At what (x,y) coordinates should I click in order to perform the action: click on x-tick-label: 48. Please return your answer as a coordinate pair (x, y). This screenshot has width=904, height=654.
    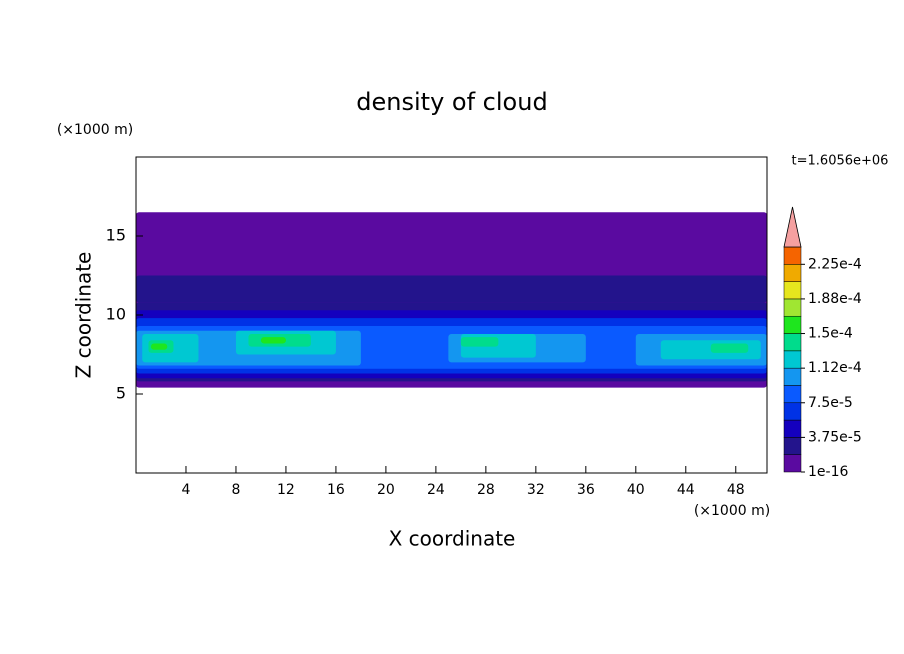
    Looking at the image, I should click on (736, 490).